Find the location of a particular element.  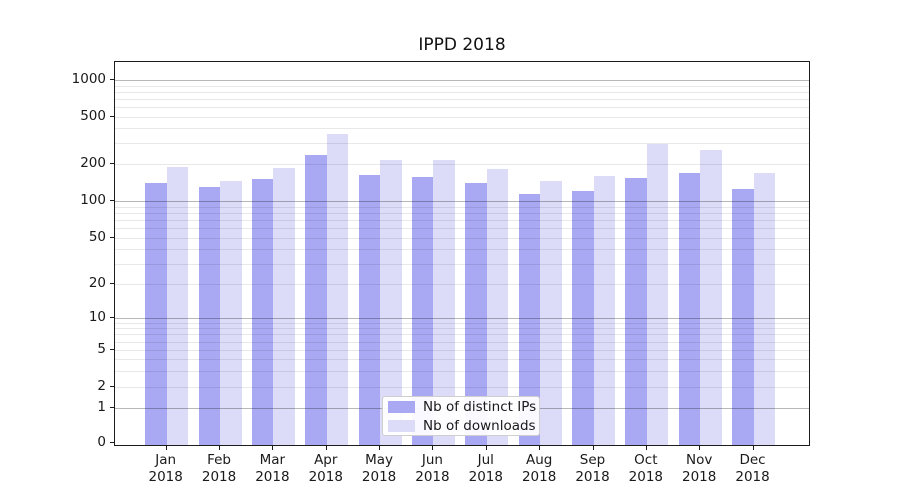

x-tick-jan is located at coordinates (166, 448).